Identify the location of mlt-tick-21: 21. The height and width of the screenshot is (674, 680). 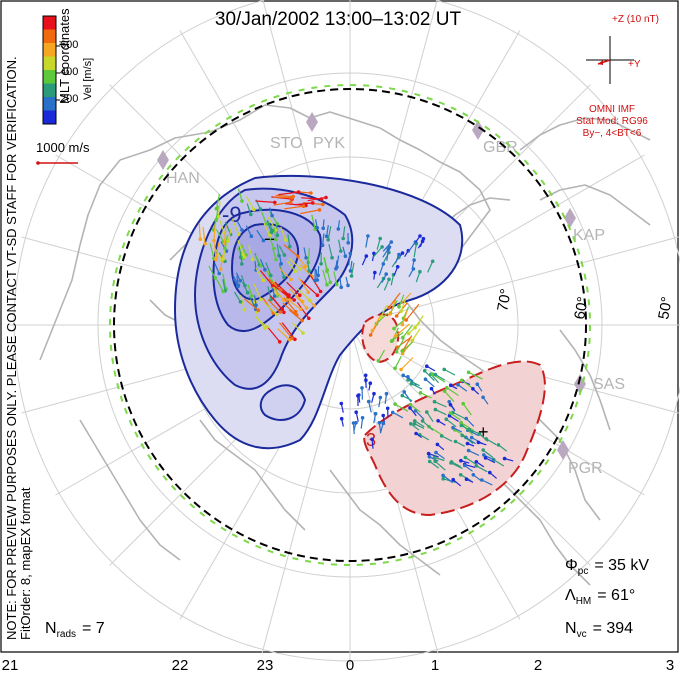
(10, 665).